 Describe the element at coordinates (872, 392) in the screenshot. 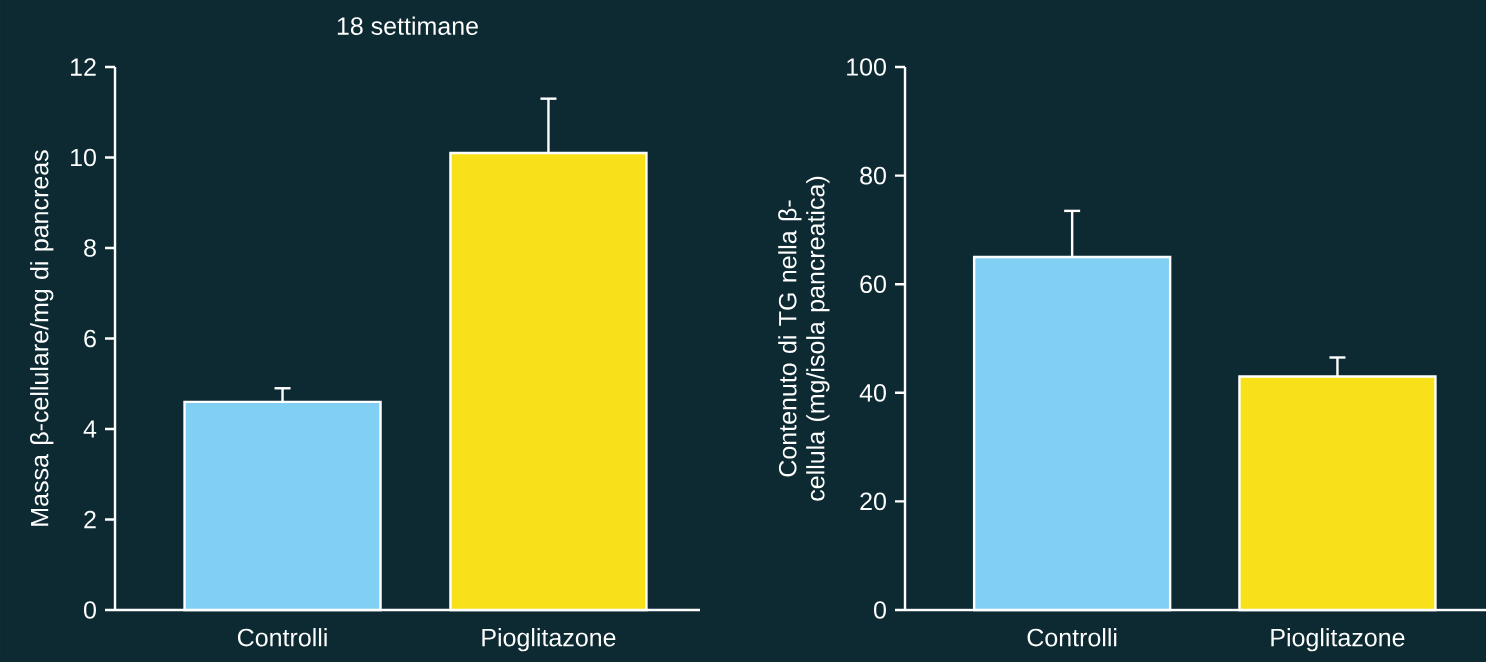

I see `y-tick-label: 40` at that location.